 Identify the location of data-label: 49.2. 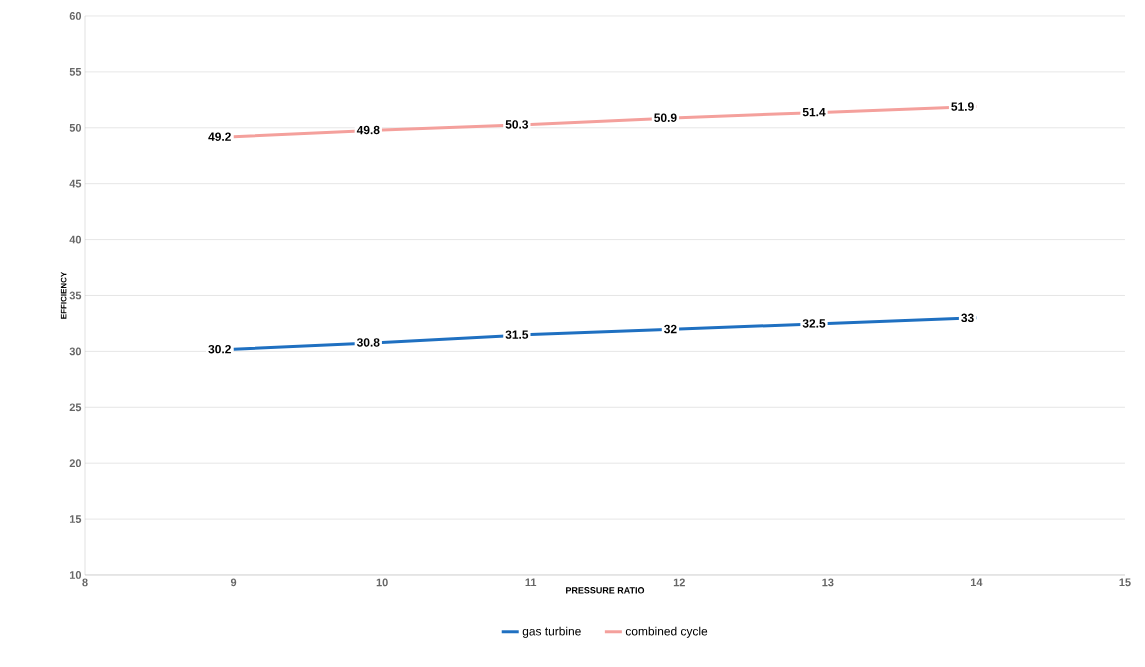
(219, 136).